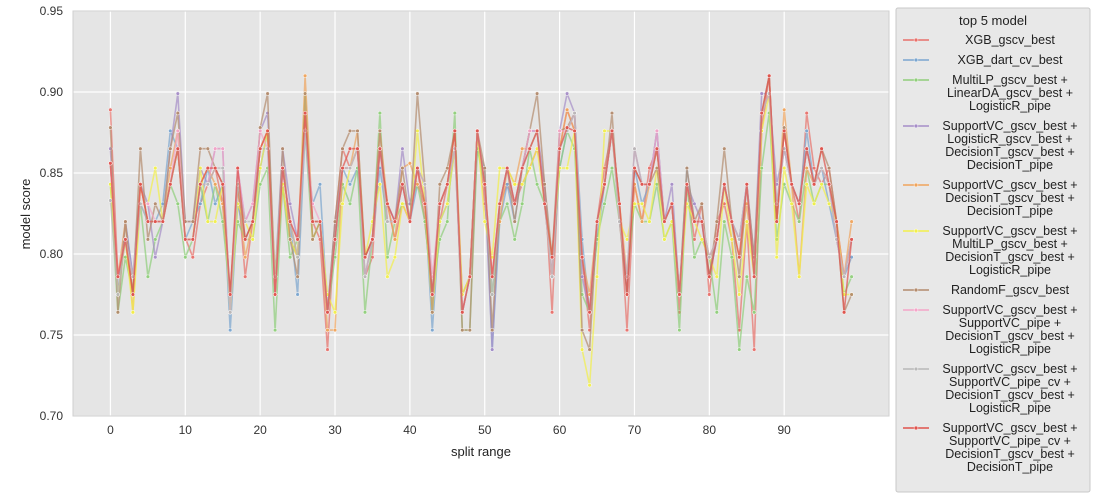  I want to click on y-axis-label: model score, so click(25, 214).